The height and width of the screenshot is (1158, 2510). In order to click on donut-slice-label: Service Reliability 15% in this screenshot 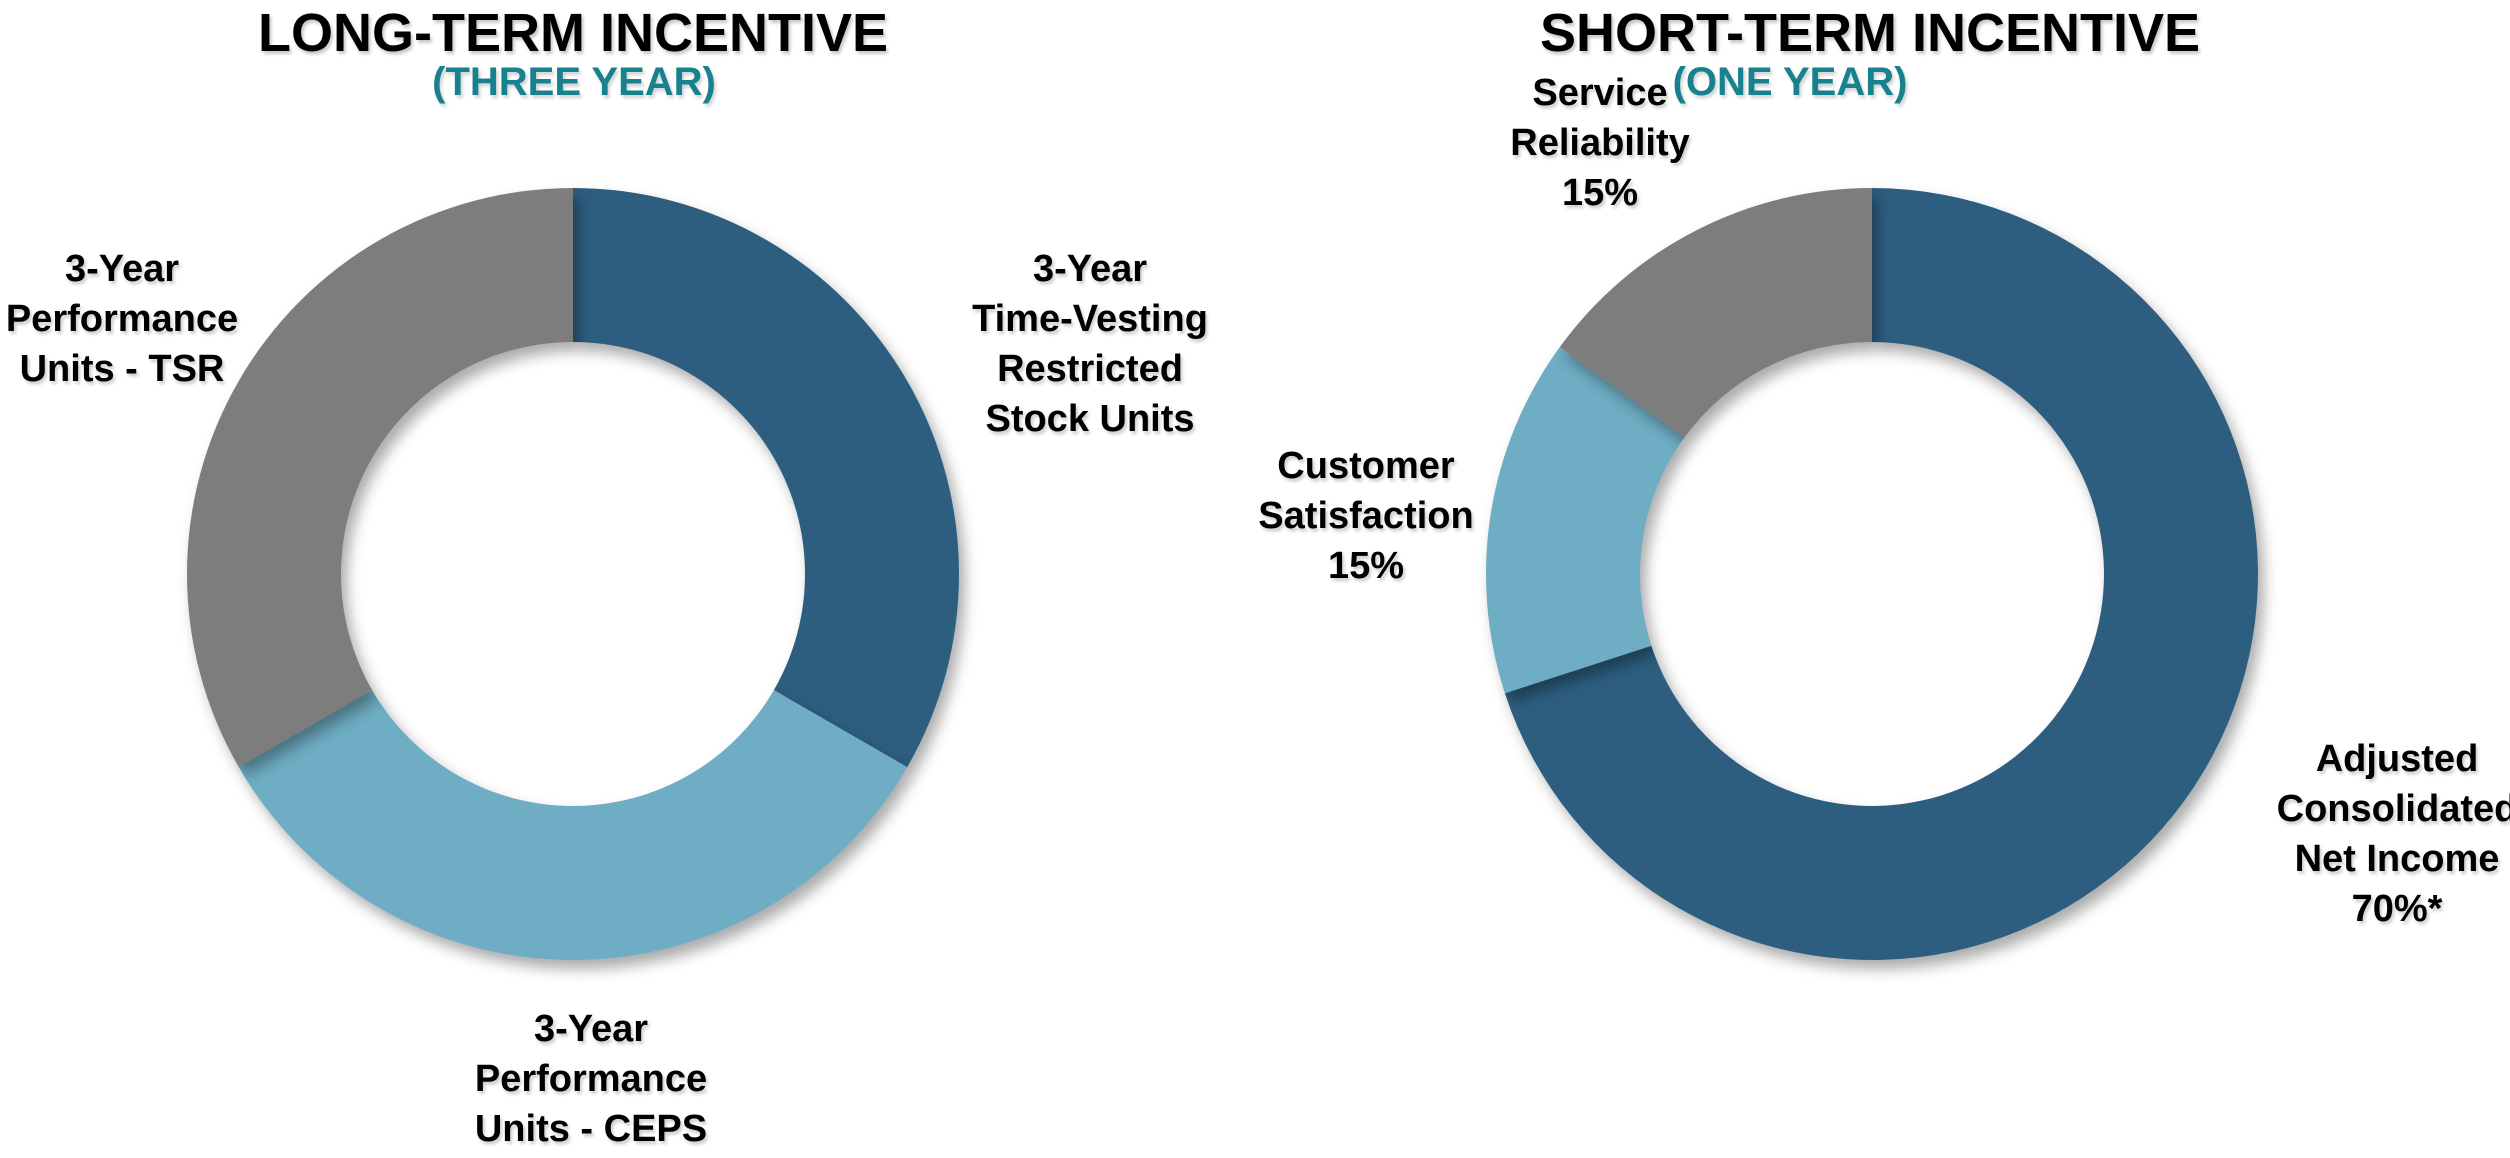, I will do `click(1600, 143)`.